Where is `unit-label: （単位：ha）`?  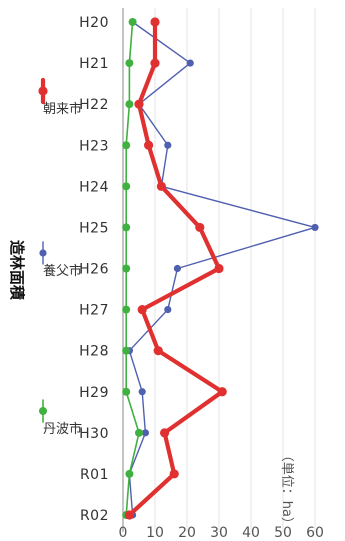
unit-label: （単位：ha） is located at coordinates (287, 489).